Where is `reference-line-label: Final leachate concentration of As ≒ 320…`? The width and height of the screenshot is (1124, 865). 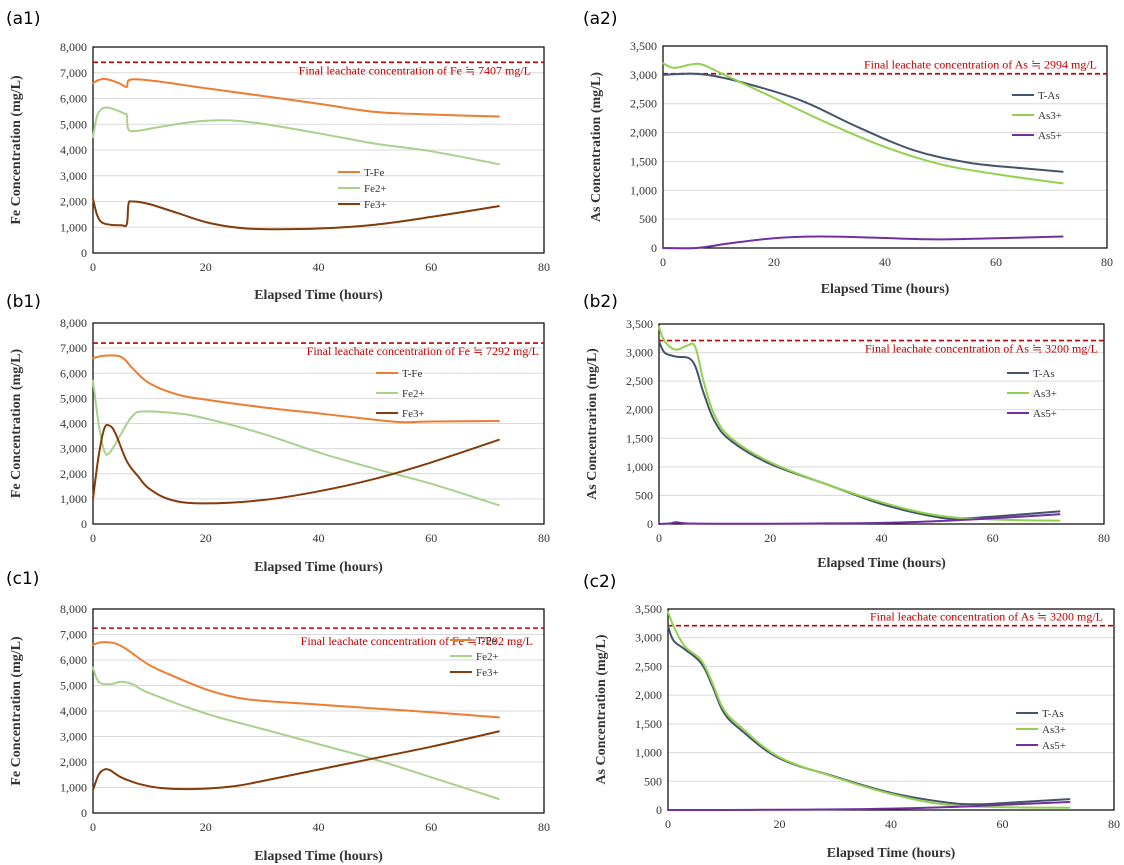
reference-line-label: Final leachate concentration of As ≒ 320… is located at coordinates (981, 349).